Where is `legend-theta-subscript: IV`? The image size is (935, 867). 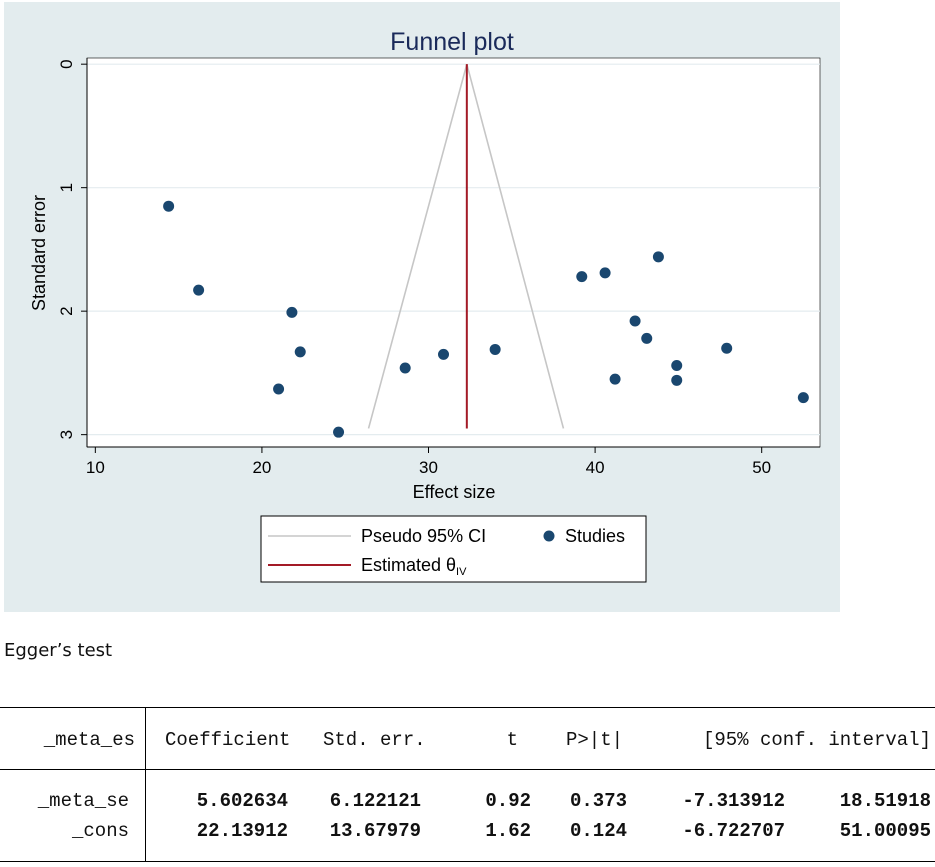 legend-theta-subscript: IV is located at coordinates (461, 572).